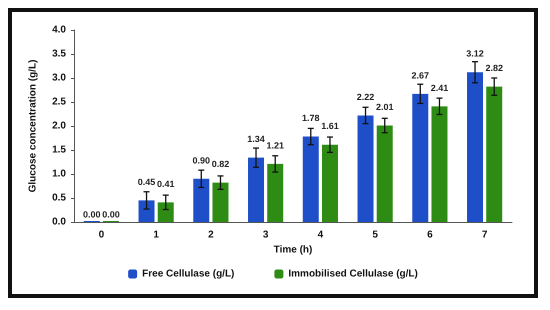 The width and height of the screenshot is (550, 310). Describe the element at coordinates (59, 198) in the screenshot. I see `y-tick-label: 0.5` at that location.